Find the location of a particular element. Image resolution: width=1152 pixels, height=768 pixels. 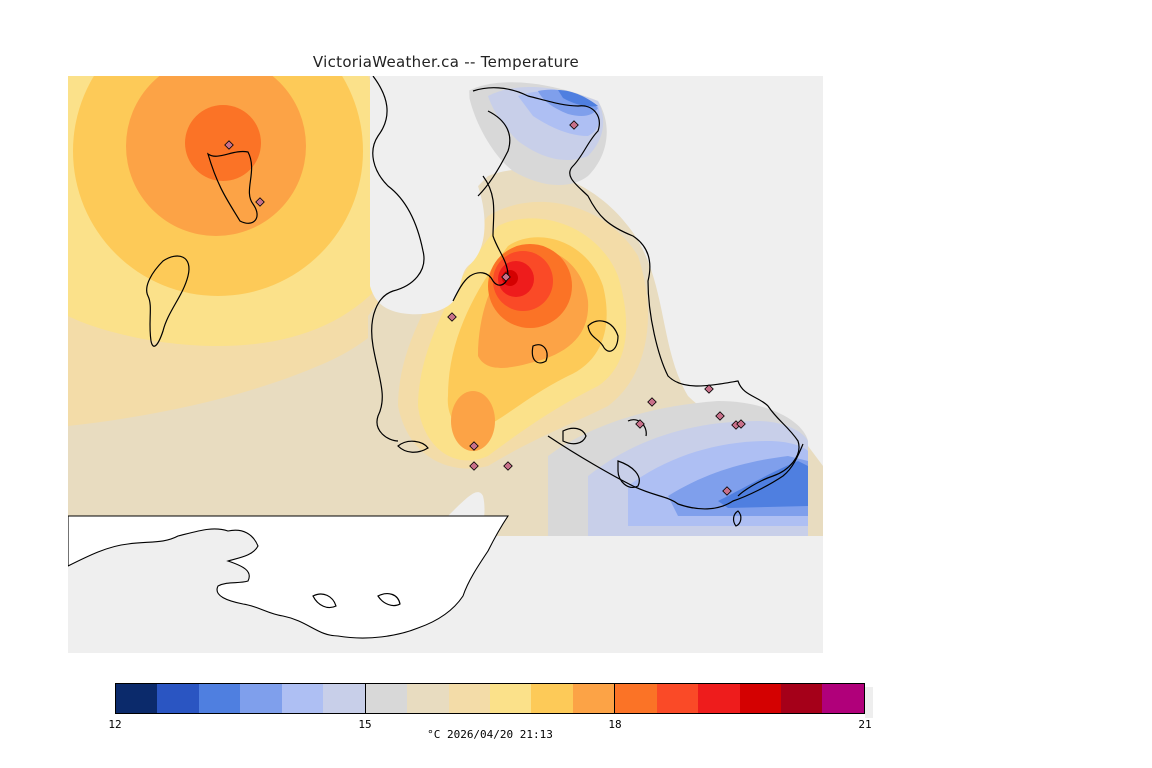

legend-bar is located at coordinates (490, 698).